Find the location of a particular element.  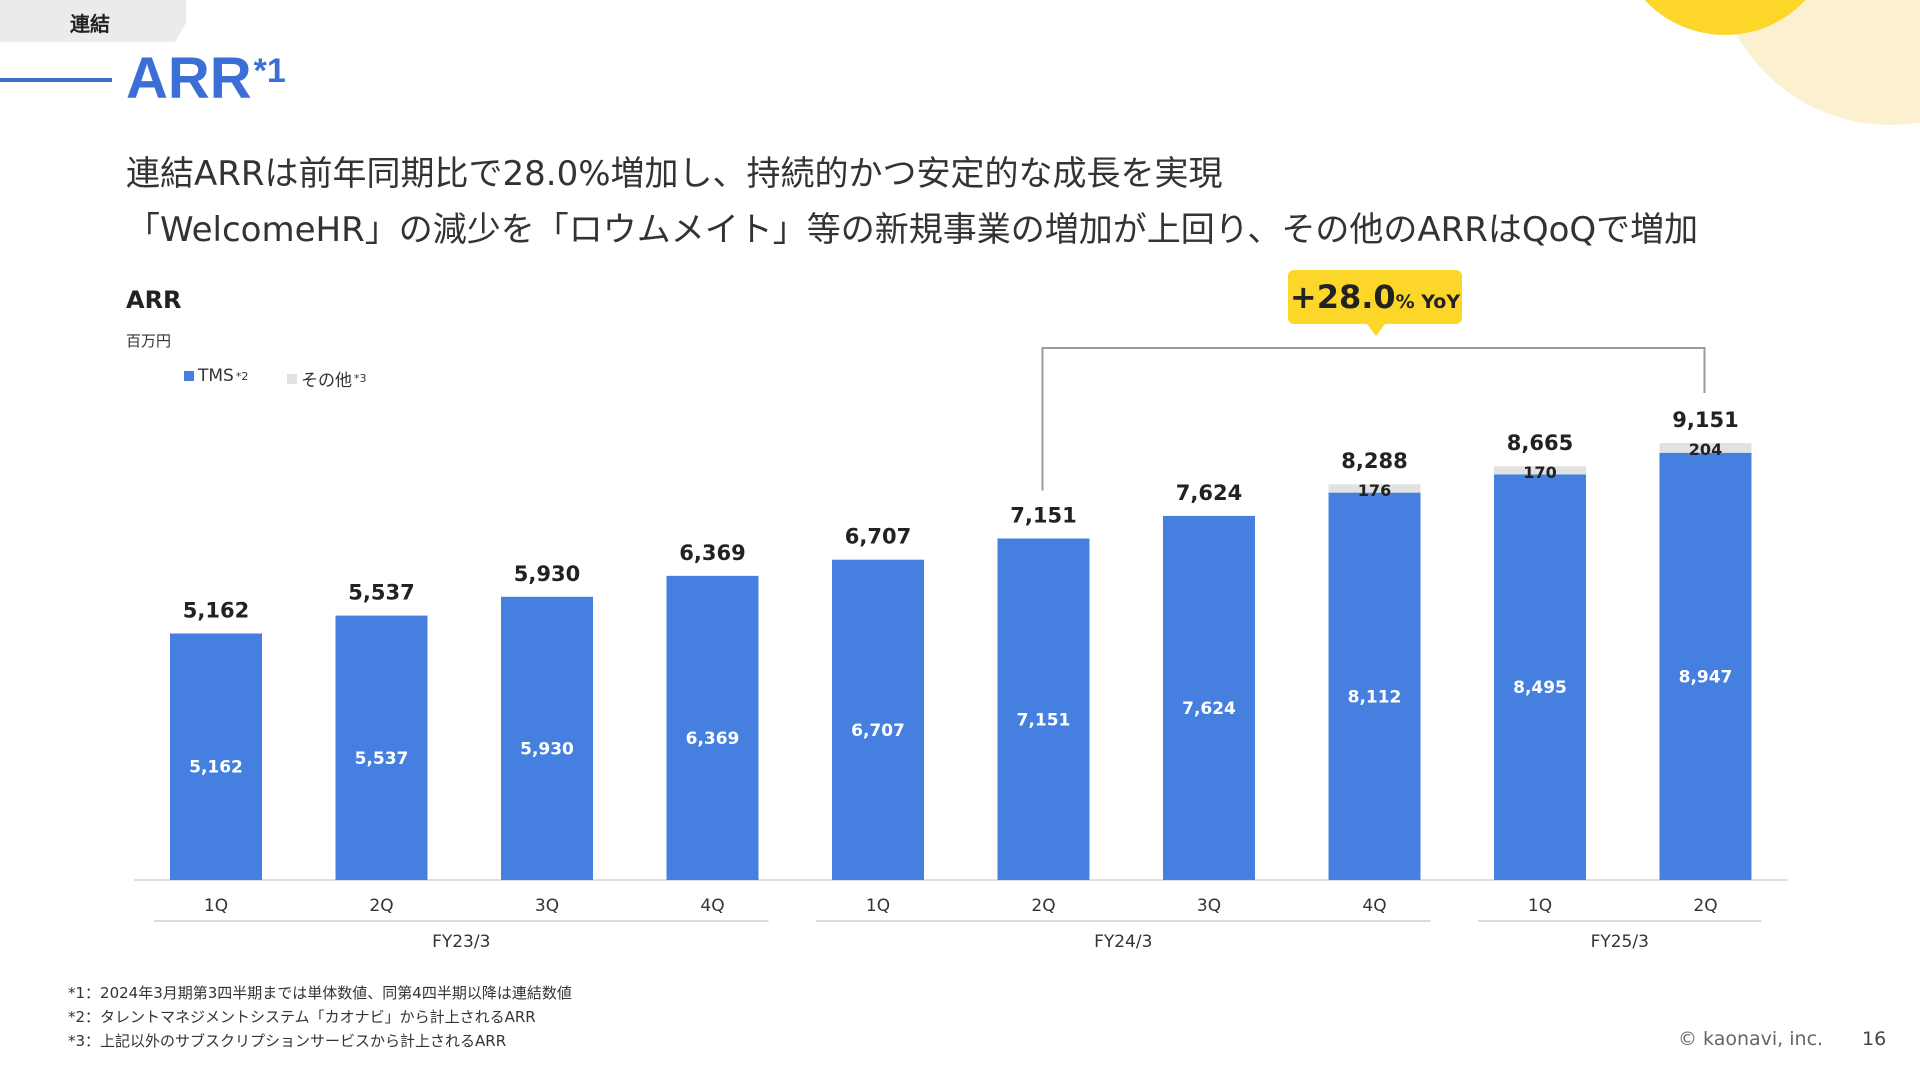

bar-tms-label: 6,369 is located at coordinates (713, 739).